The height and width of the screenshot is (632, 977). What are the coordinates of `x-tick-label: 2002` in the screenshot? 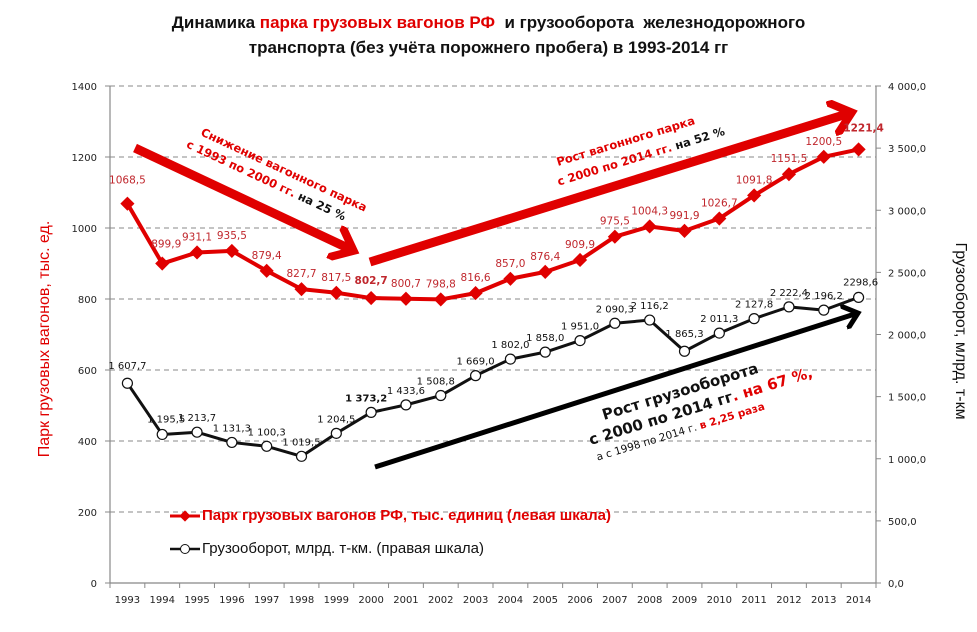 It's located at (440, 600).